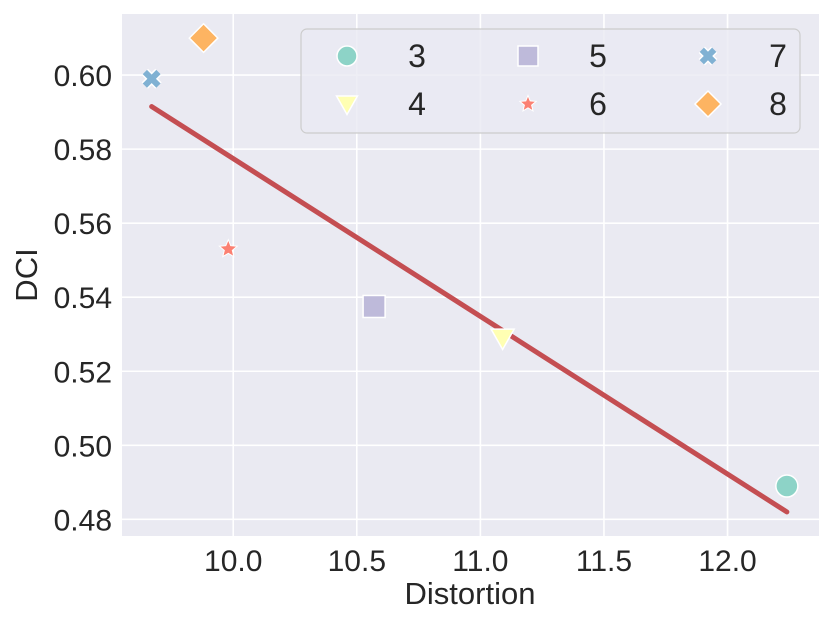 Image resolution: width=830 pixels, height=623 pixels. I want to click on x-axis-label: Distortion, so click(470, 593).